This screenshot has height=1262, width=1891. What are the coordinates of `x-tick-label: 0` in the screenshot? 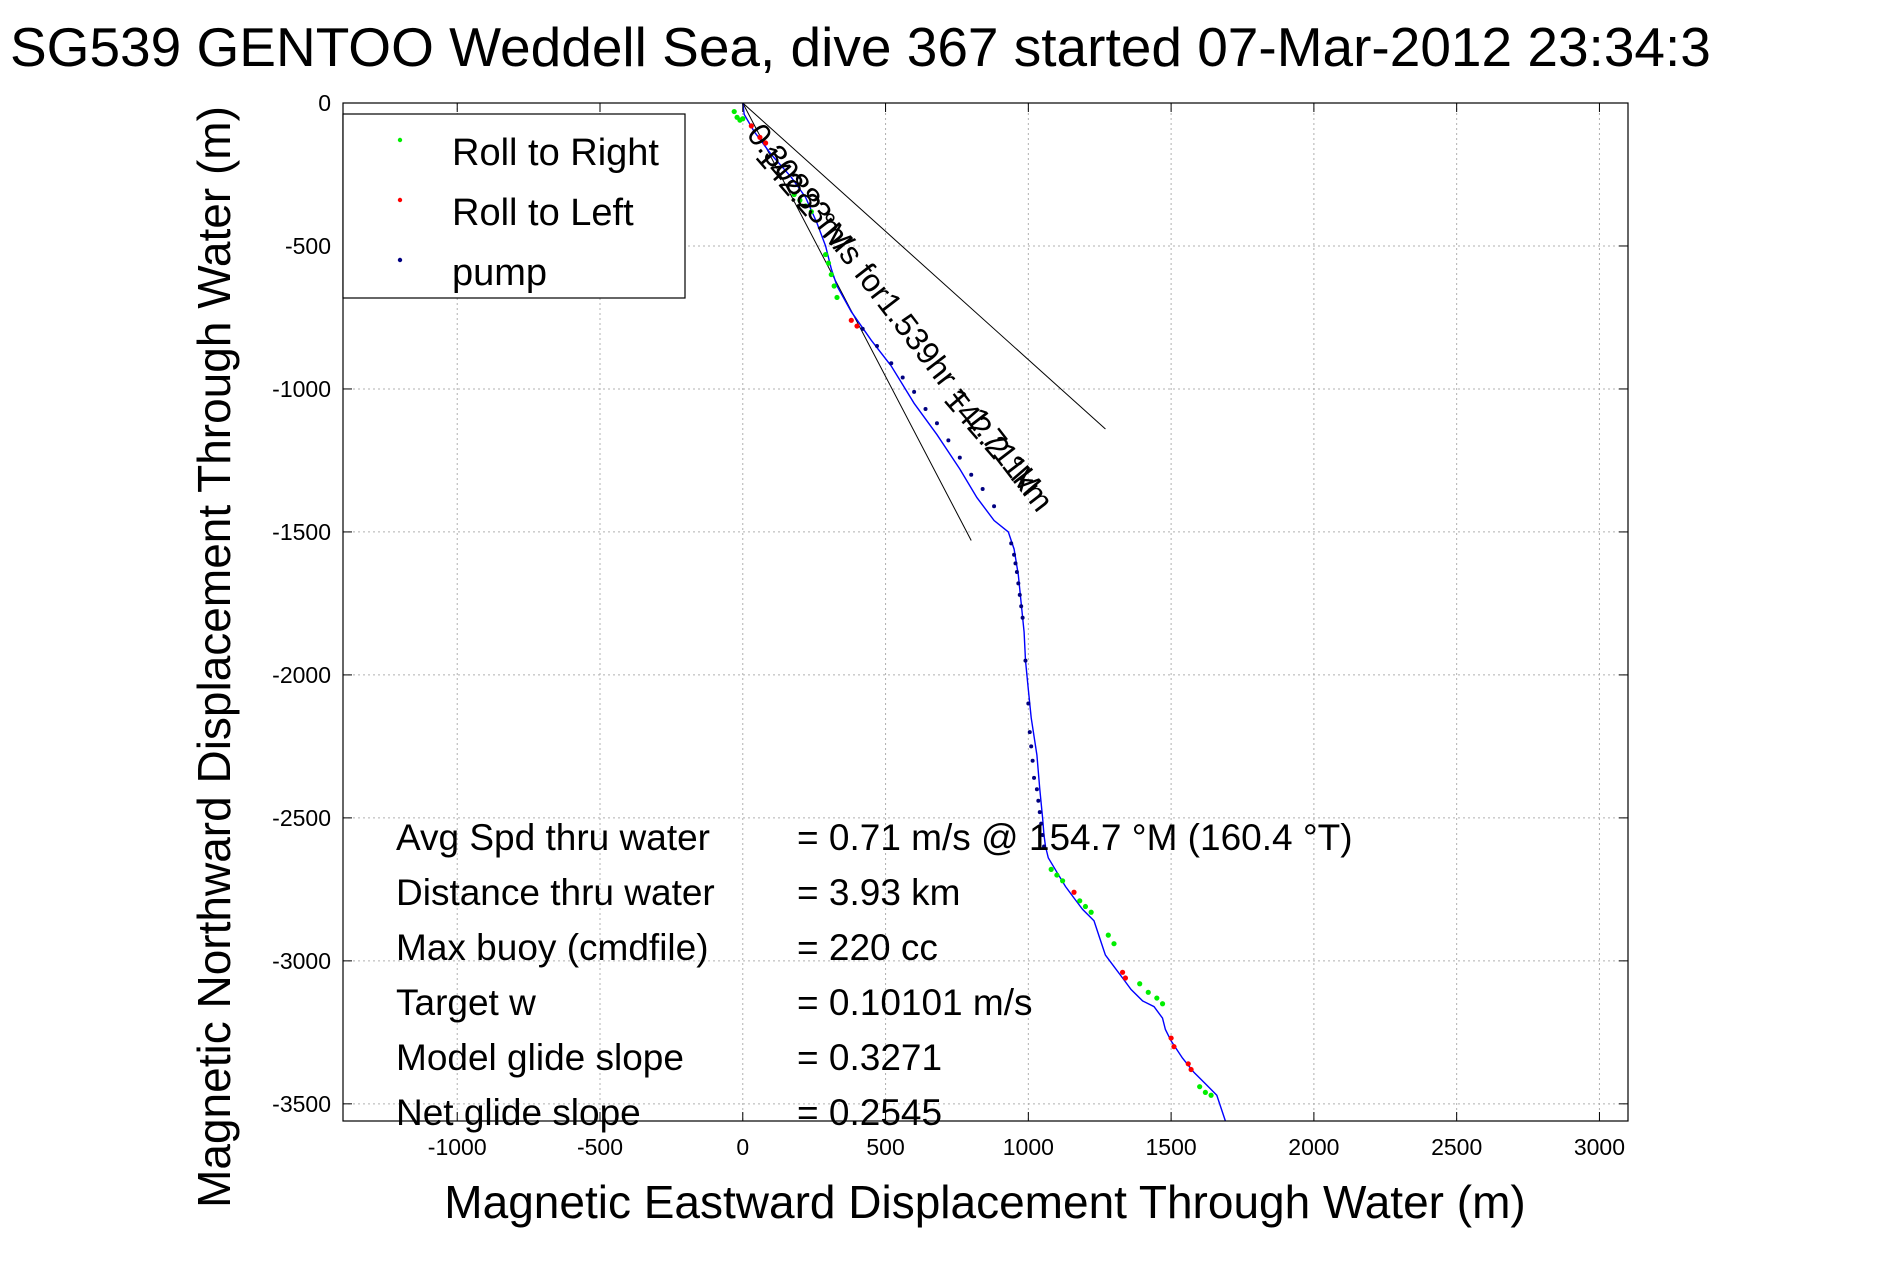 It's located at (742, 1147).